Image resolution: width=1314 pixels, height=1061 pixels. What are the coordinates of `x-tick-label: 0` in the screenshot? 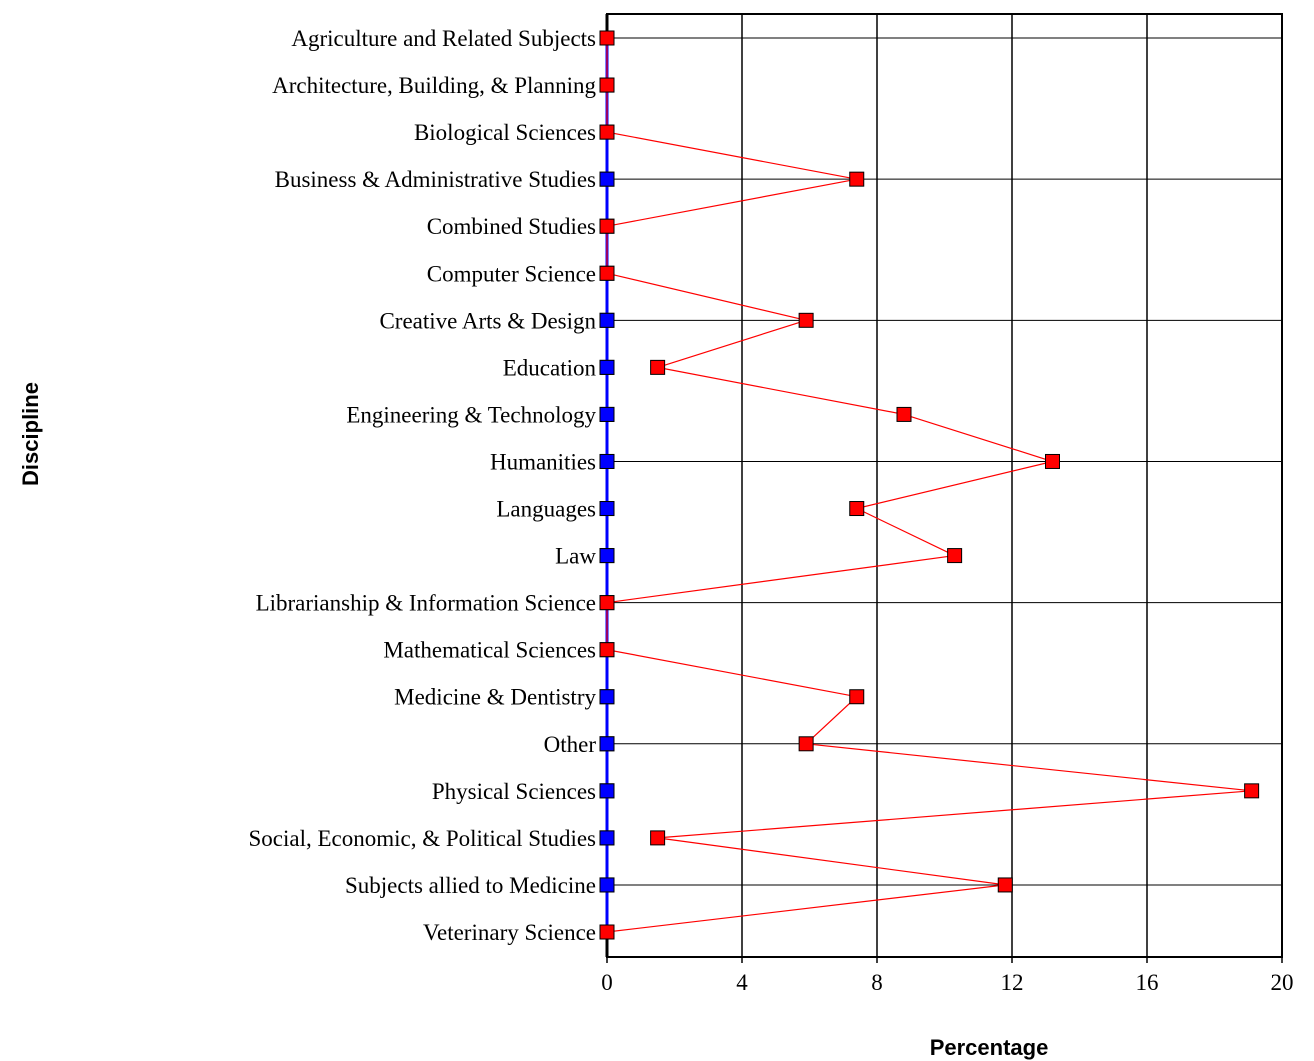 It's located at (607, 982).